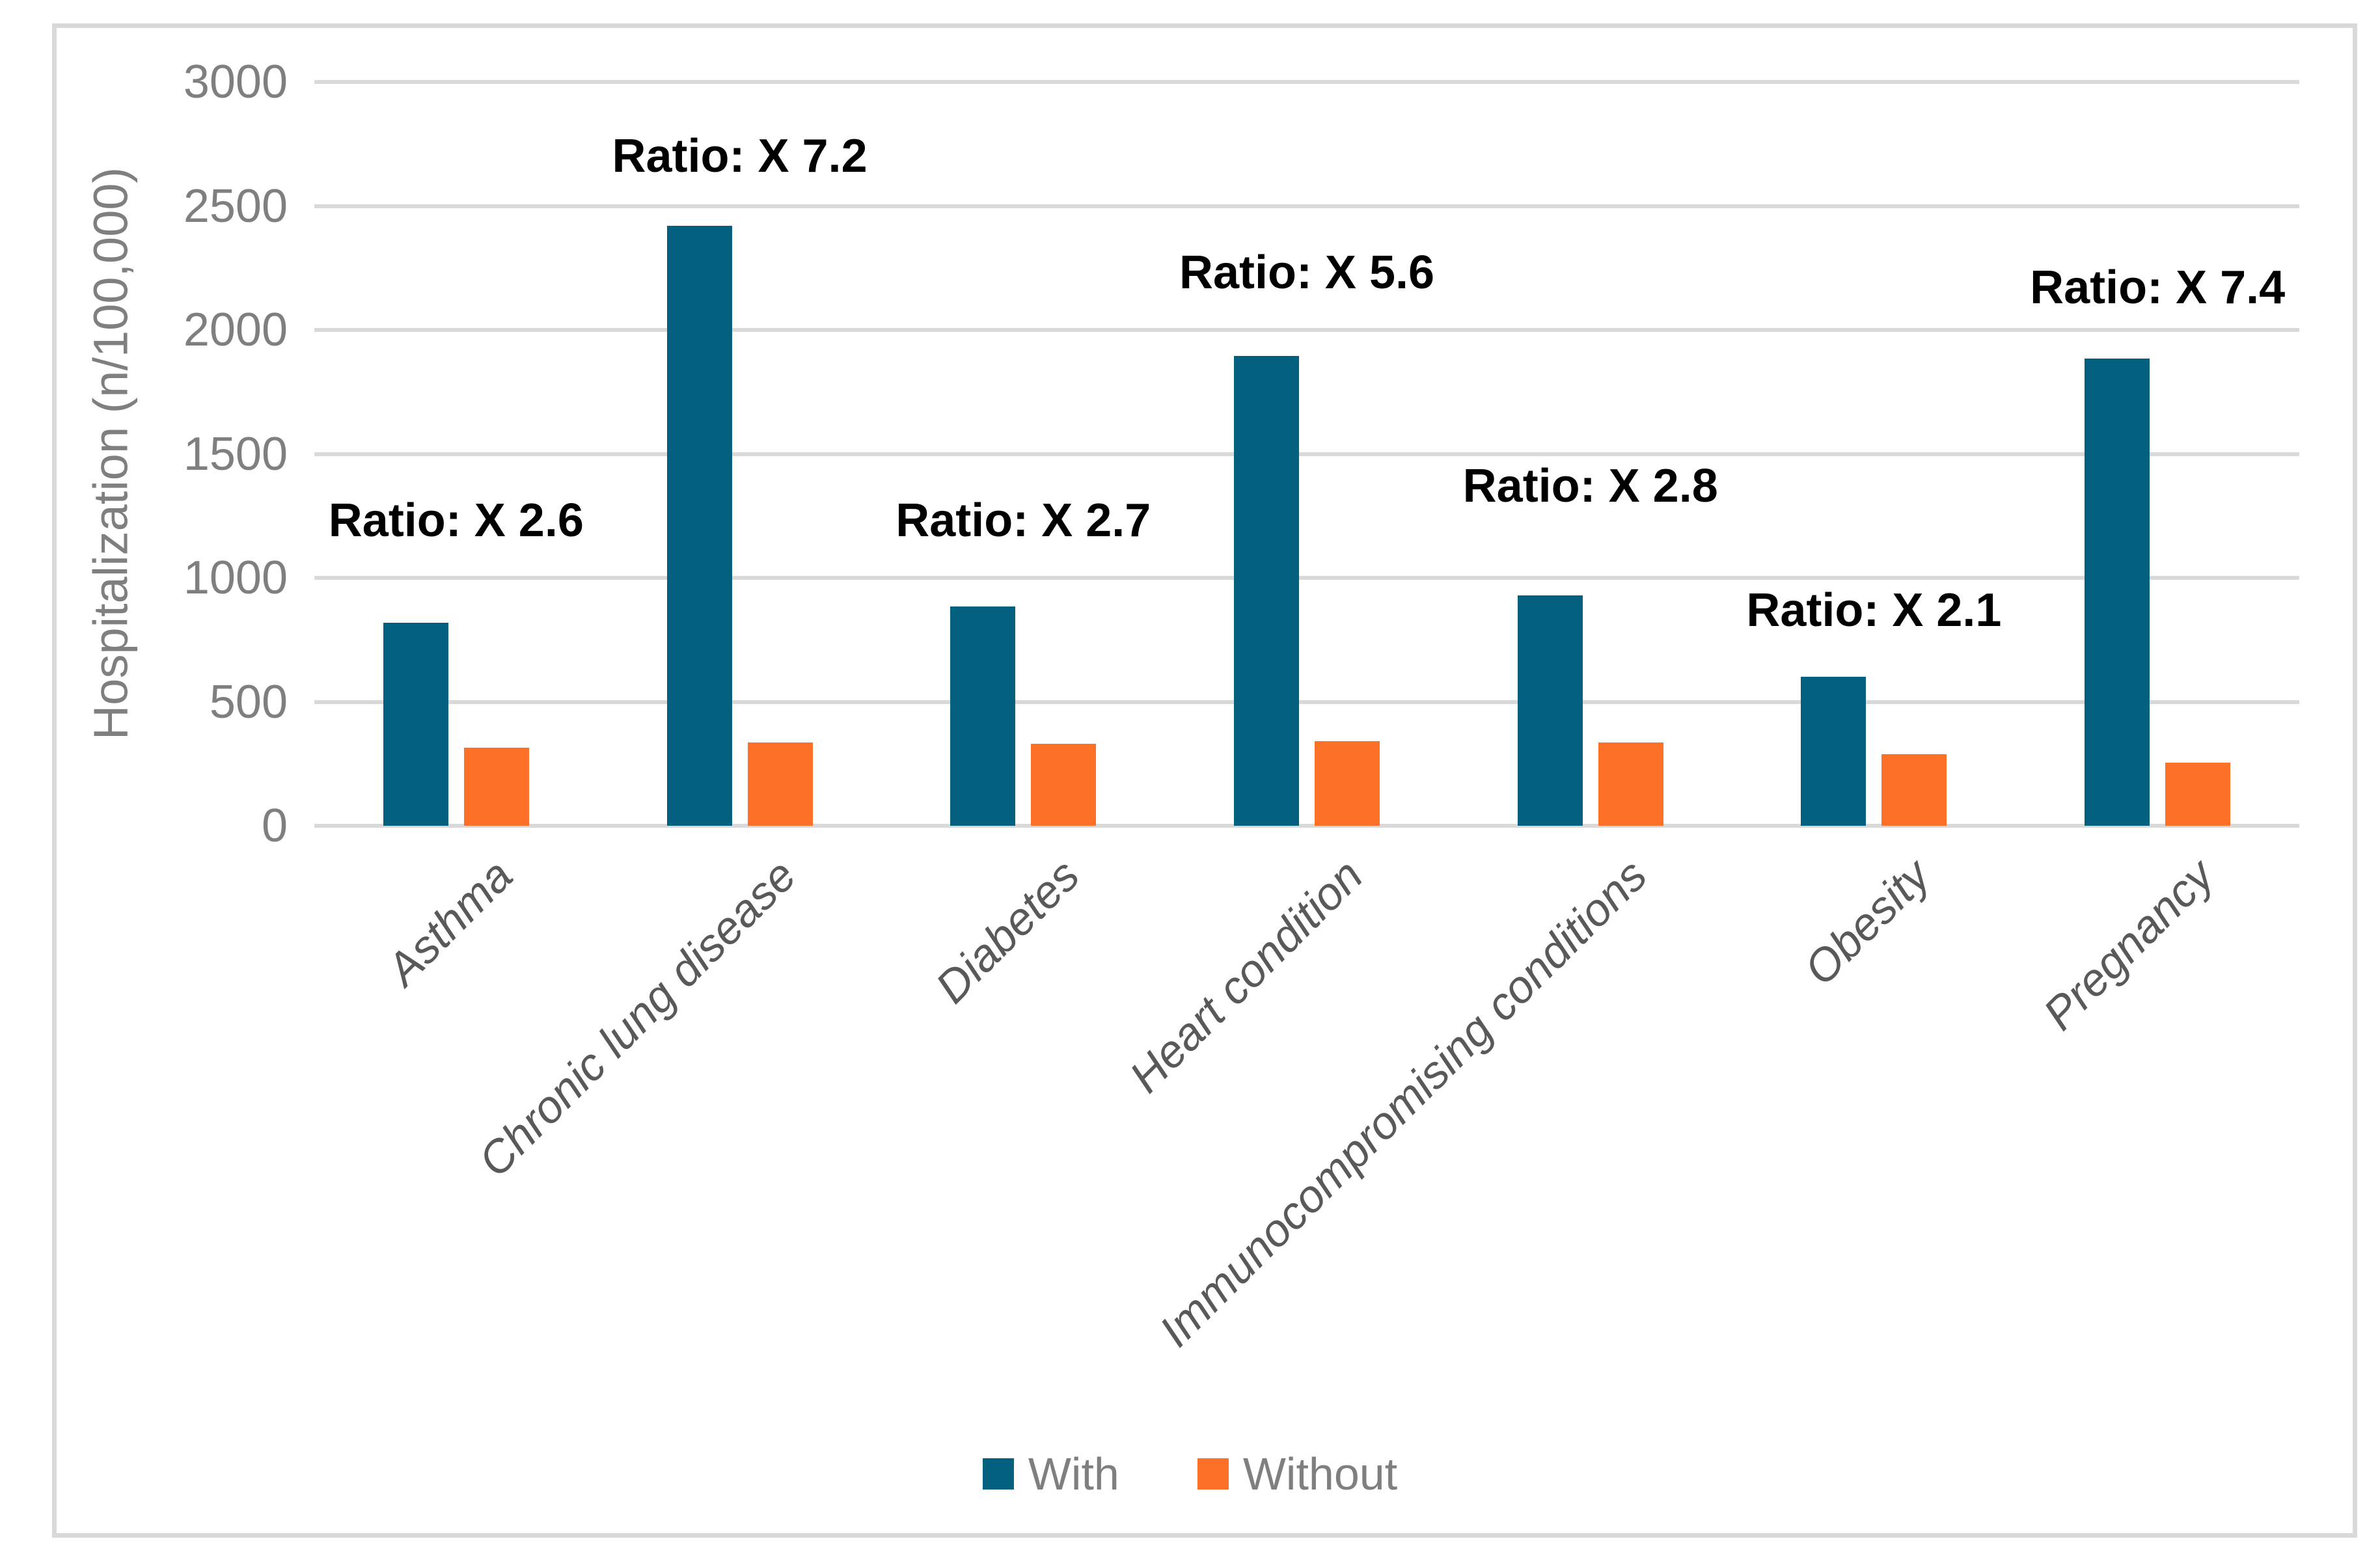 The width and height of the screenshot is (2380, 1565). I want to click on legend-swatch-without, so click(1213, 1474).